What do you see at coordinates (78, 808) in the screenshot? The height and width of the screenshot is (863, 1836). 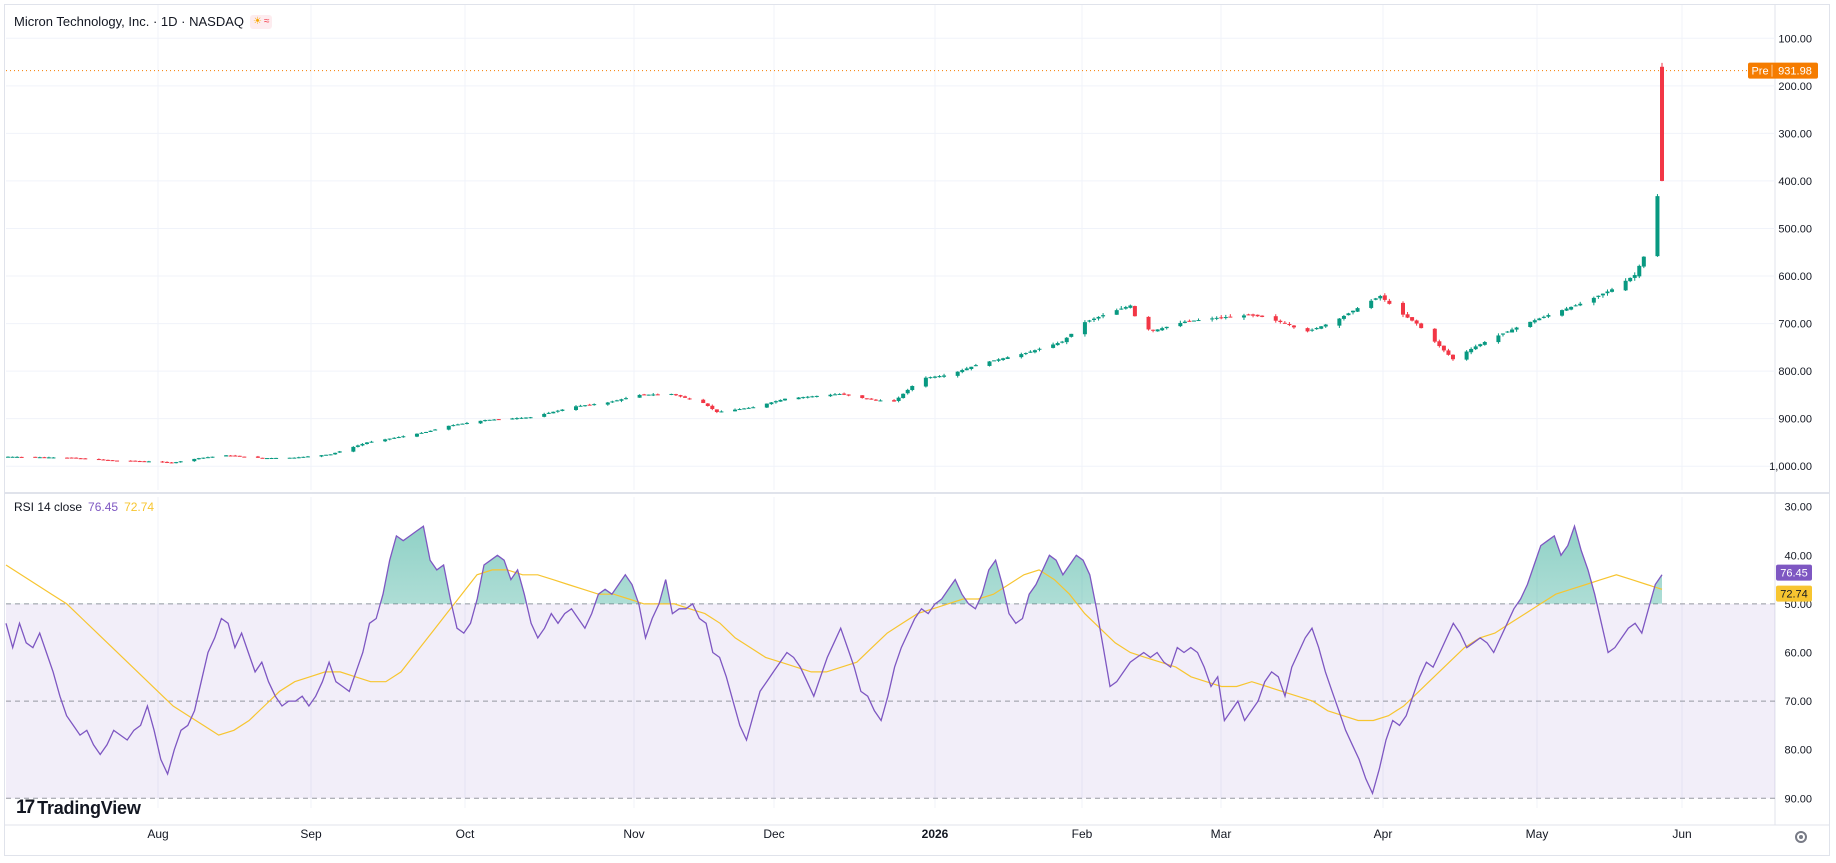 I see `tradingview-logo: 17 TradingView` at bounding box center [78, 808].